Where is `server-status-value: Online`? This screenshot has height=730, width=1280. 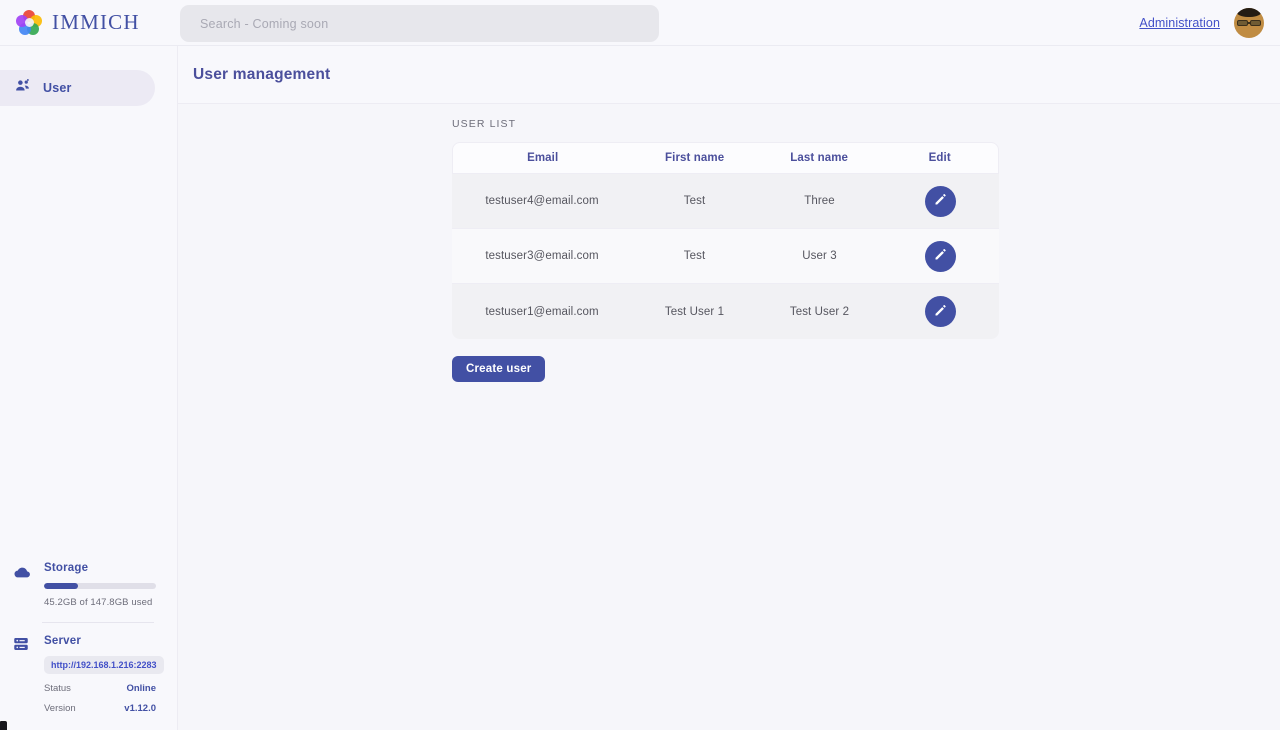
server-status-value: Online is located at coordinates (141, 688).